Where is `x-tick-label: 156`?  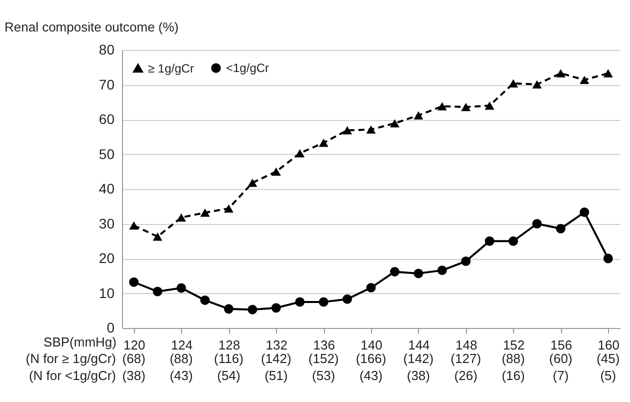 x-tick-label: 156 is located at coordinates (561, 345).